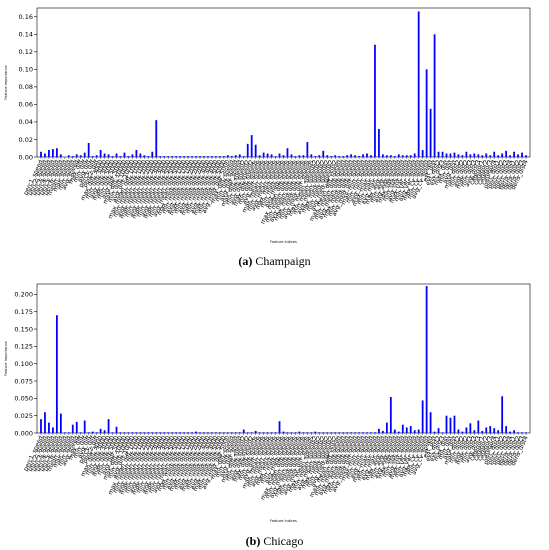  Describe the element at coordinates (283, 261) in the screenshot. I see `caption-text: Champaign` at that location.